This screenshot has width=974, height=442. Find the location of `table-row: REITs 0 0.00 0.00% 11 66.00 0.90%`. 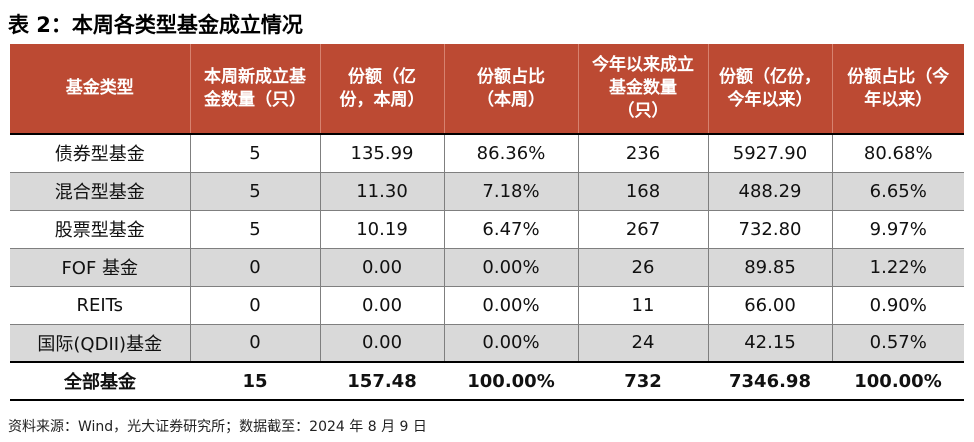

table-row: REITs 0 0.00 0.00% 11 66.00 0.90% is located at coordinates (487, 305).